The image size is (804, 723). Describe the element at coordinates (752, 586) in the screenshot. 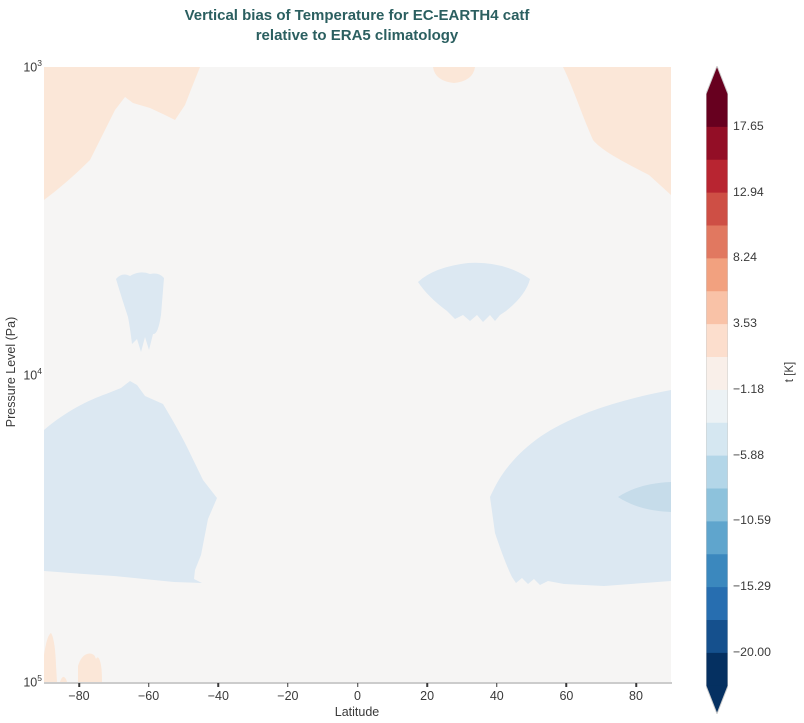

I see `colorbar-tick-label: −15.29` at that location.